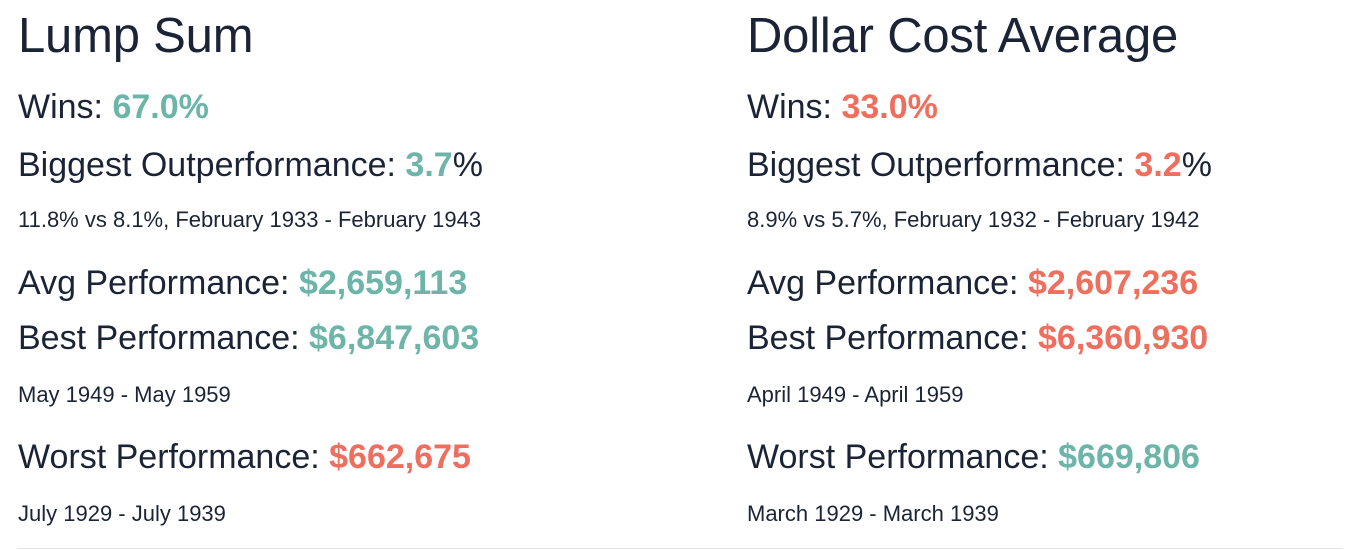  I want to click on best-performance-value: $6,847,603, so click(394, 338).